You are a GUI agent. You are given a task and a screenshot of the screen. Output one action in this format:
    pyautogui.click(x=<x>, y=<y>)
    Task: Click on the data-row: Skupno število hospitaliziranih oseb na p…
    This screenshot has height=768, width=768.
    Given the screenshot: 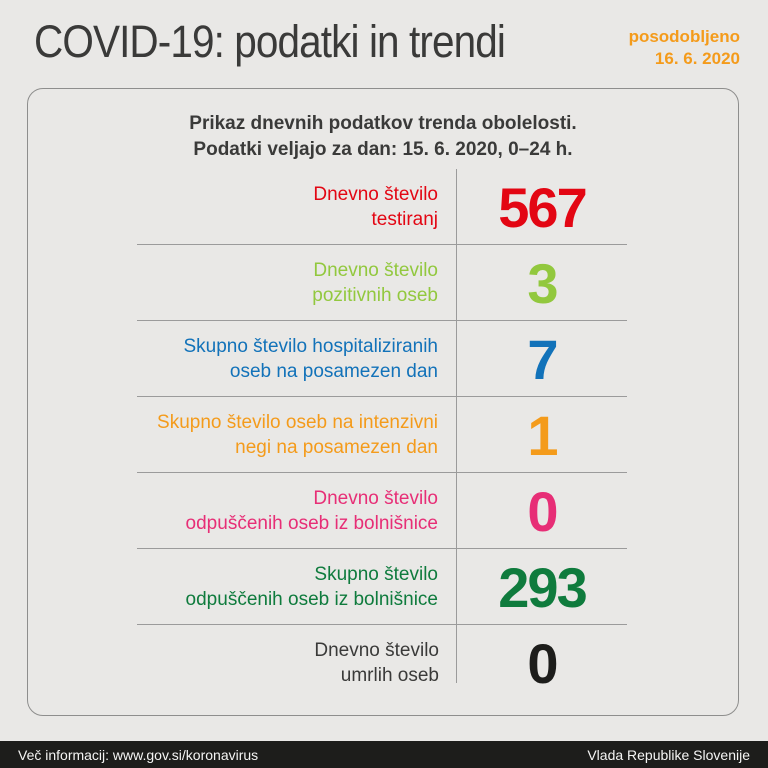 What is the action you would take?
    pyautogui.click(x=383, y=359)
    